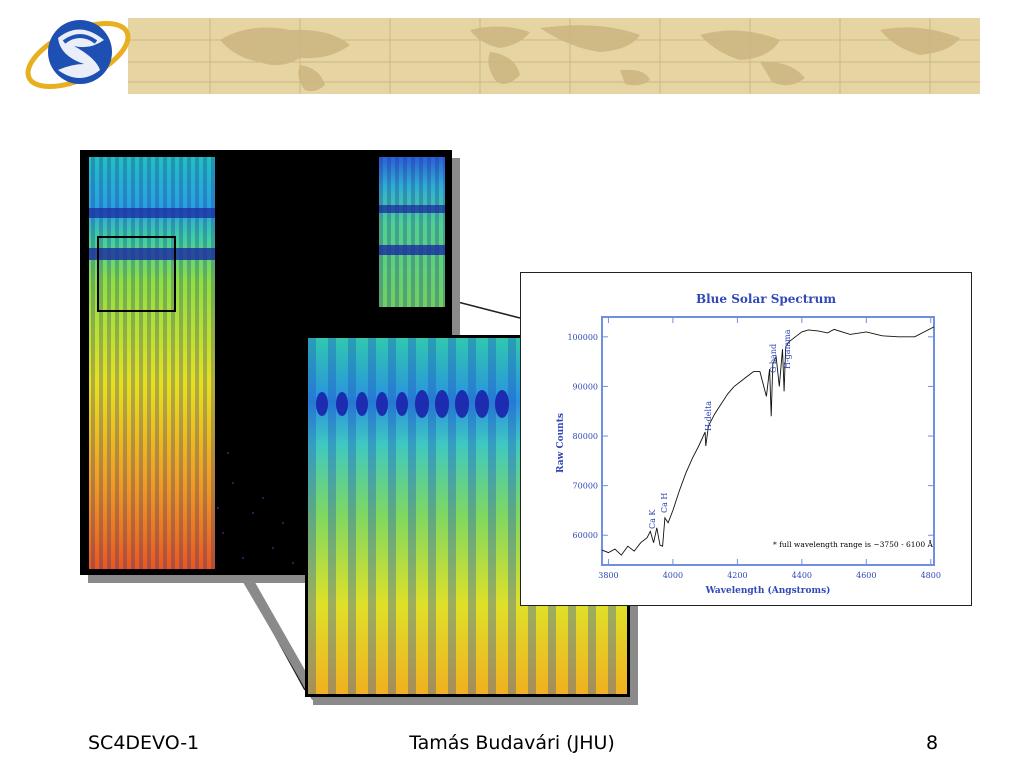 The height and width of the screenshot is (768, 1024). I want to click on annotation-ca-k: Ca K, so click(652, 519).